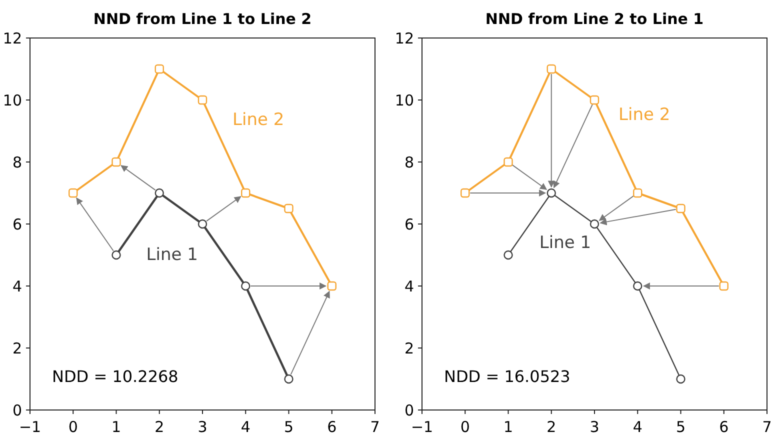 The height and width of the screenshot is (442, 783). I want to click on annotation: NDD = 16.0523, so click(507, 376).